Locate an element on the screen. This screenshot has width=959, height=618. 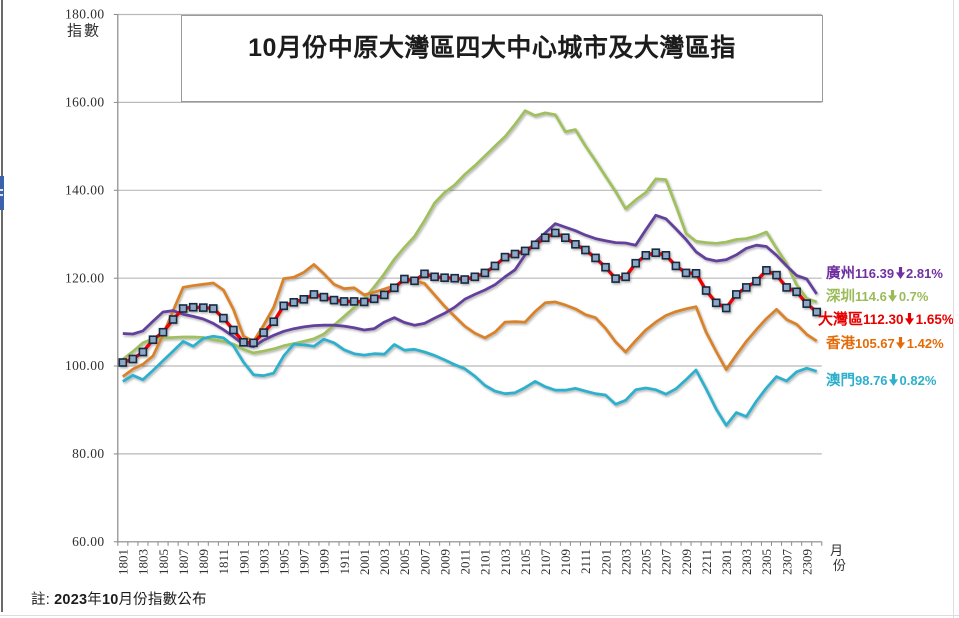
svg-text: 140.00 is located at coordinates (85, 189).